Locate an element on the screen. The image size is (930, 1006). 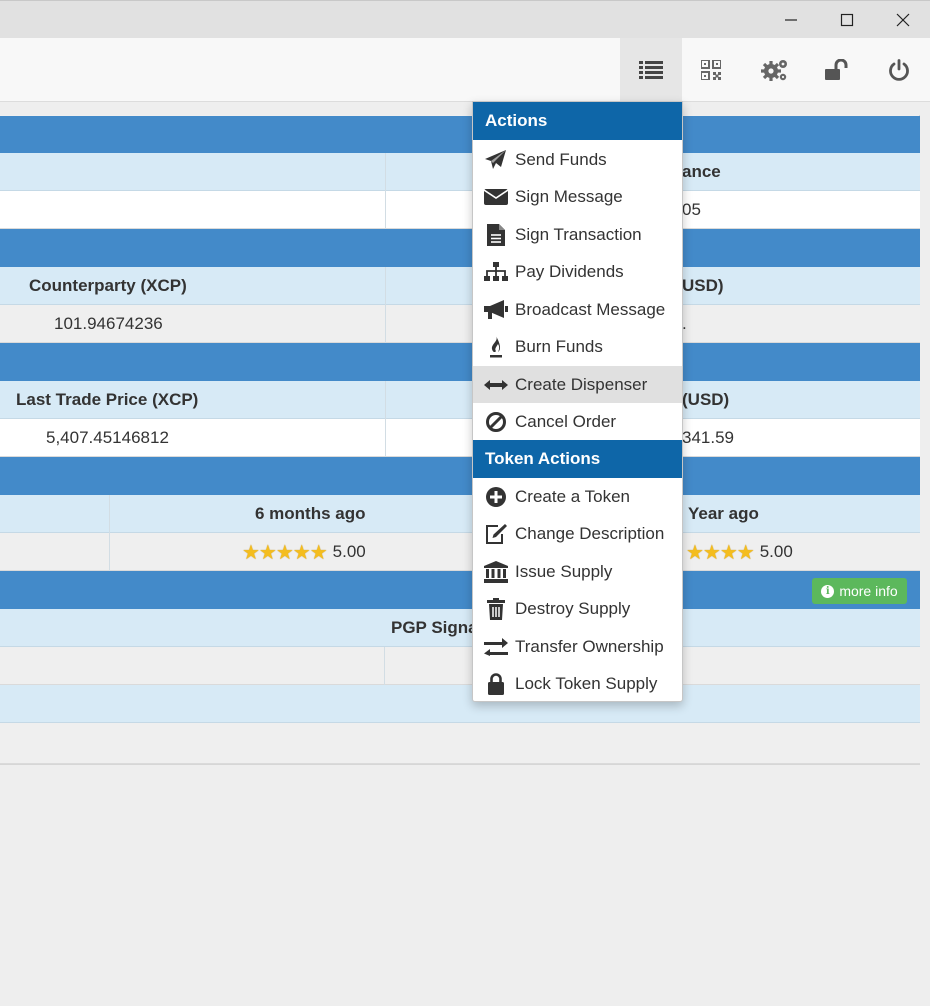
list-icon is located at coordinates (651, 69).